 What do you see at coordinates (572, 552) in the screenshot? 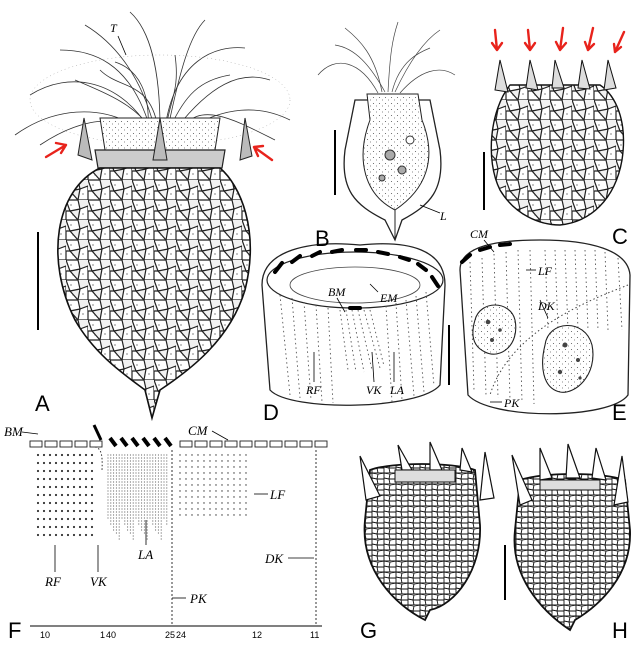
I see `lorica-h-outline` at bounding box center [572, 552].